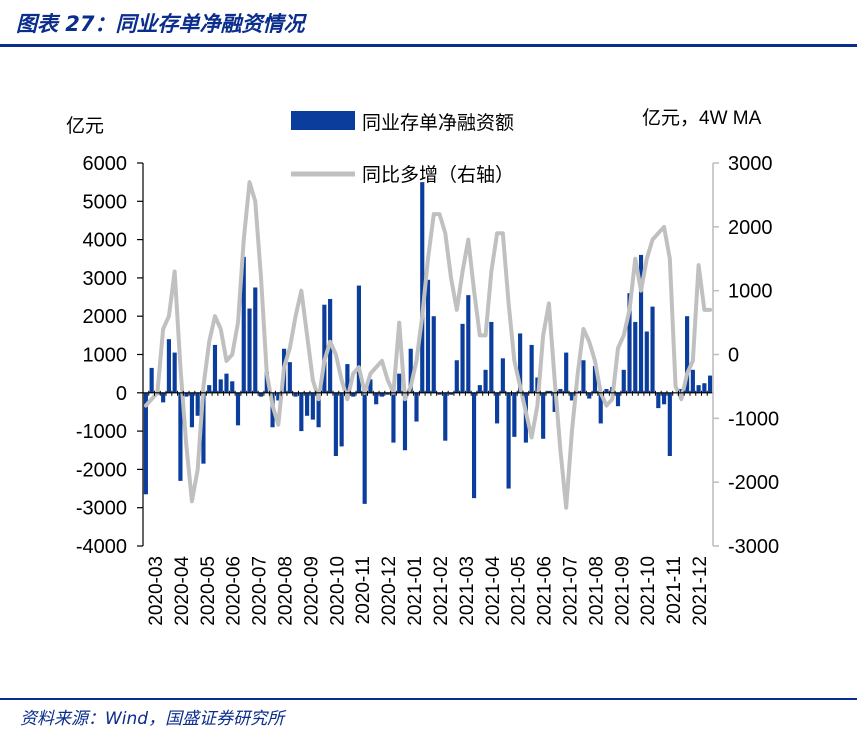  I want to click on left-tick-label: -4000, so click(101, 547).